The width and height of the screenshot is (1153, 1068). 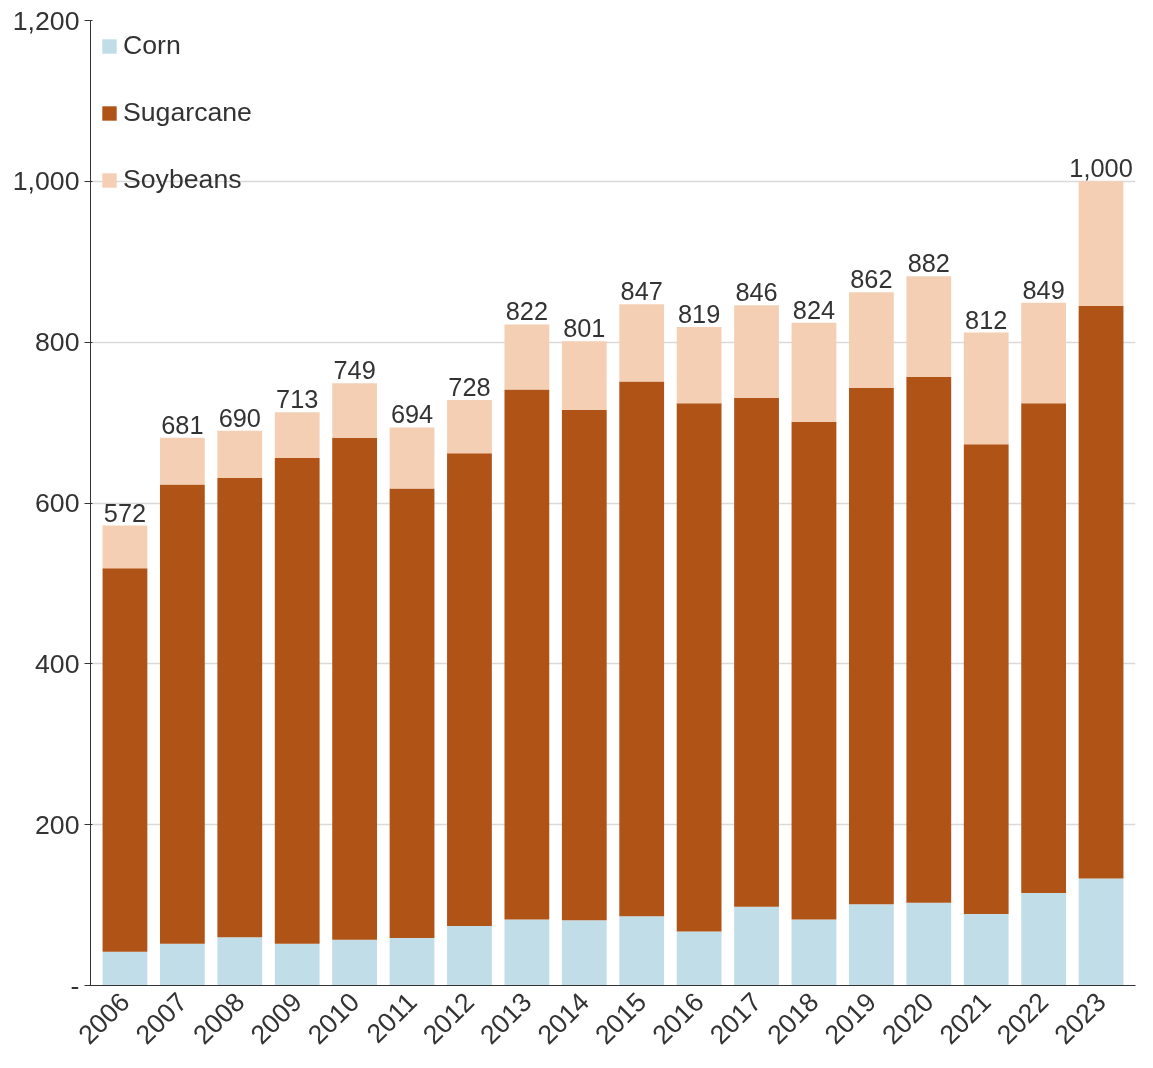 I want to click on total-label: 690, so click(x=239, y=417).